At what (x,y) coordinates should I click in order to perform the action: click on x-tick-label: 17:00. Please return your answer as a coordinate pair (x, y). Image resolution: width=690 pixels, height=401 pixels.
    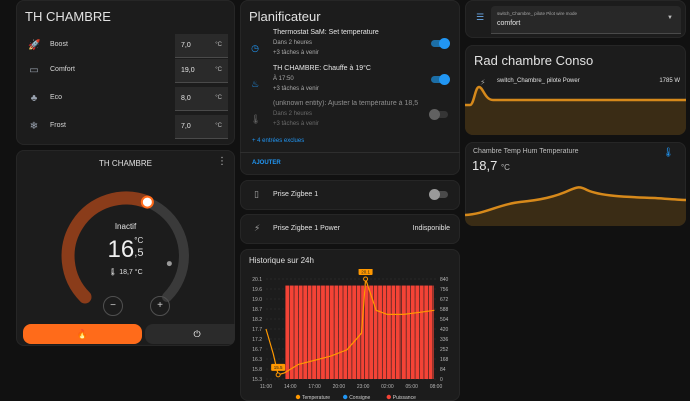
    Looking at the image, I should click on (314, 387).